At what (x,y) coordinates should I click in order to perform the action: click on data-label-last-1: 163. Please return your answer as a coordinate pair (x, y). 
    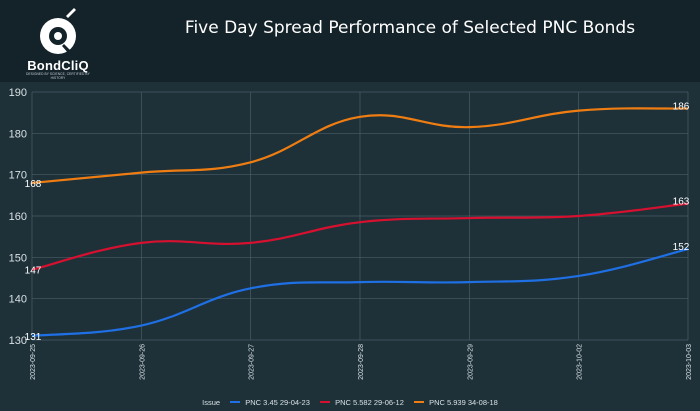
    Looking at the image, I should click on (681, 202).